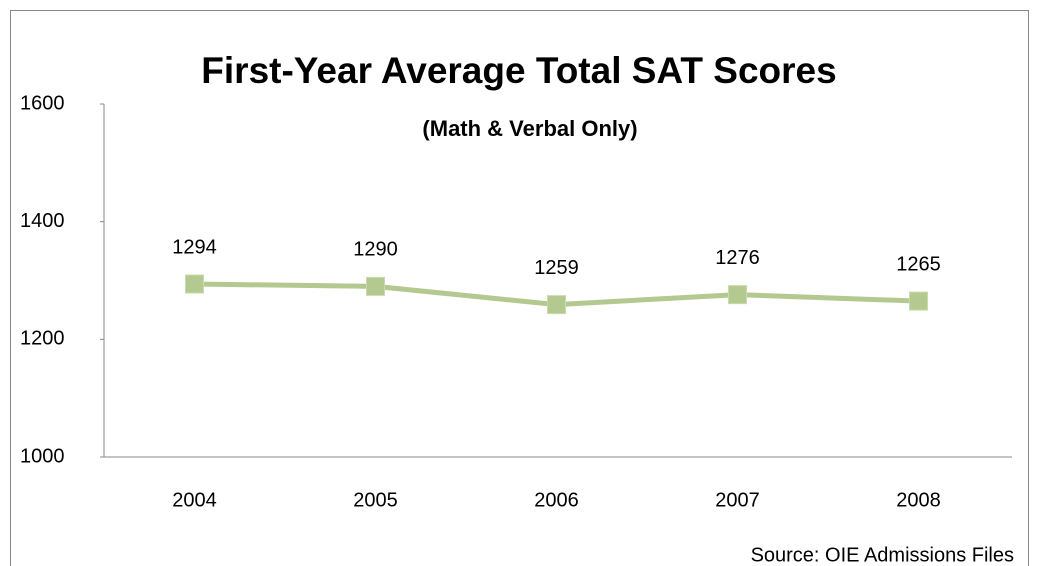 The height and width of the screenshot is (566, 1038). What do you see at coordinates (556, 500) in the screenshot?
I see `x-tick-label: 2006` at bounding box center [556, 500].